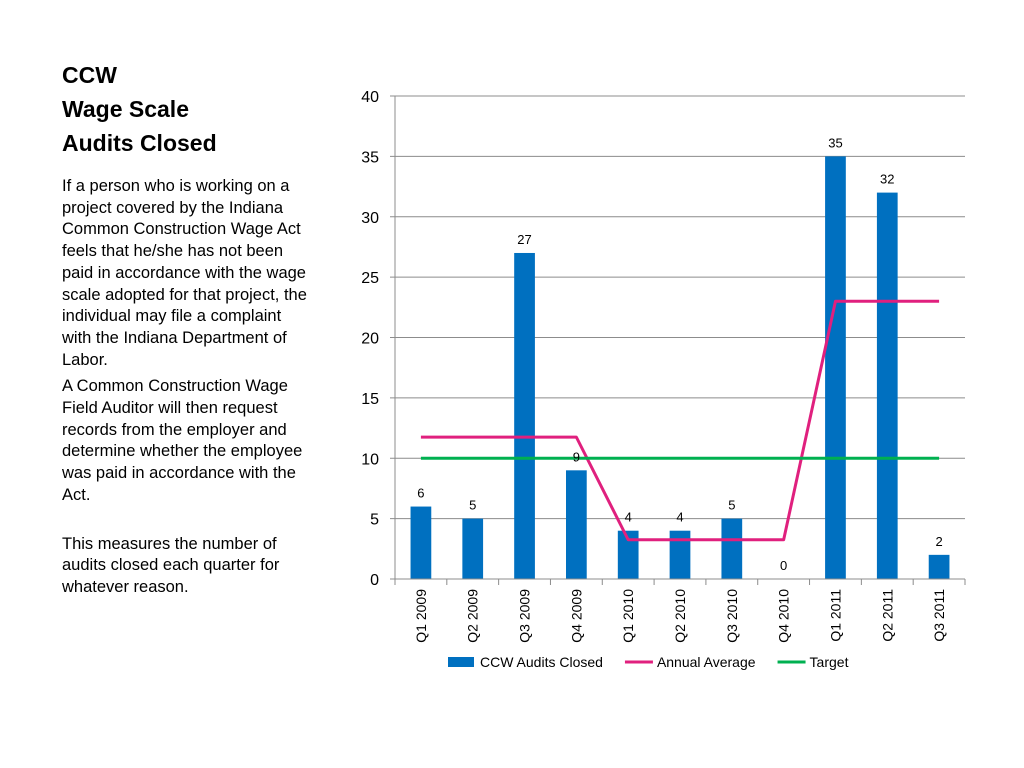 The height and width of the screenshot is (768, 1024). I want to click on slide-title: CCW Wage Scale Audits Closed, so click(192, 109).